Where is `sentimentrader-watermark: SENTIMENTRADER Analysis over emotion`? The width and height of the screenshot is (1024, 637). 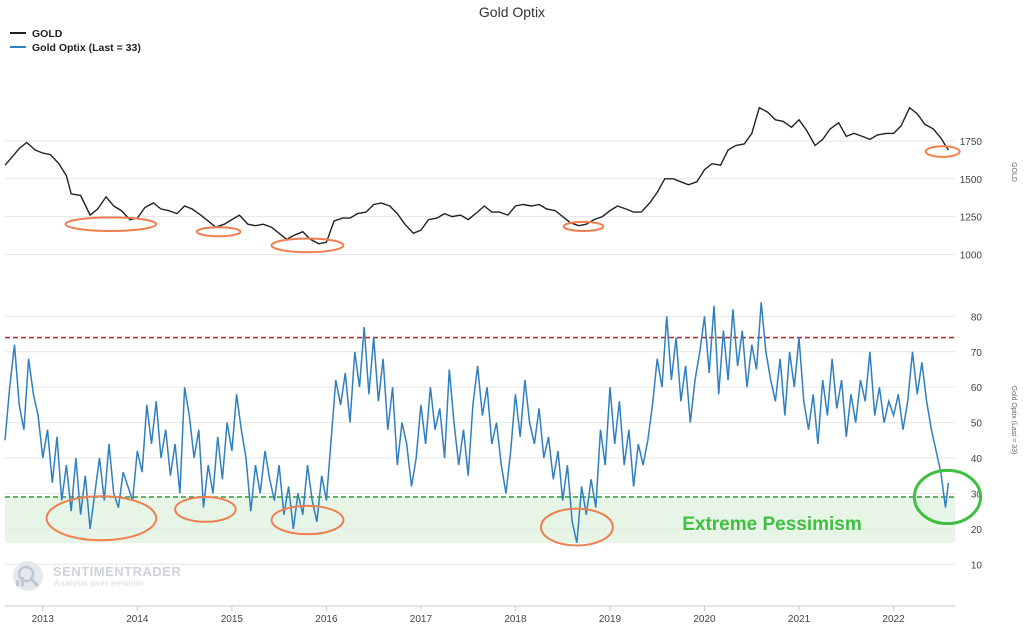 sentimentrader-watermark: SENTIMENTRADER Analysis over emotion is located at coordinates (97, 576).